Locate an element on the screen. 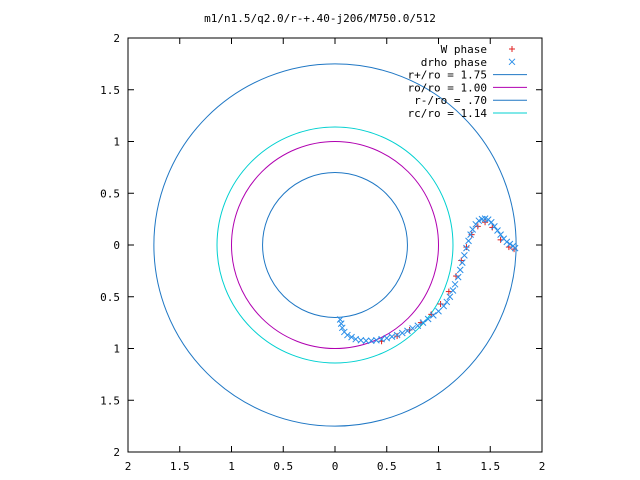 Image resolution: width=640 pixels, height=480 pixels. legend-label: rc/ro = 1.14 is located at coordinates (448, 113).